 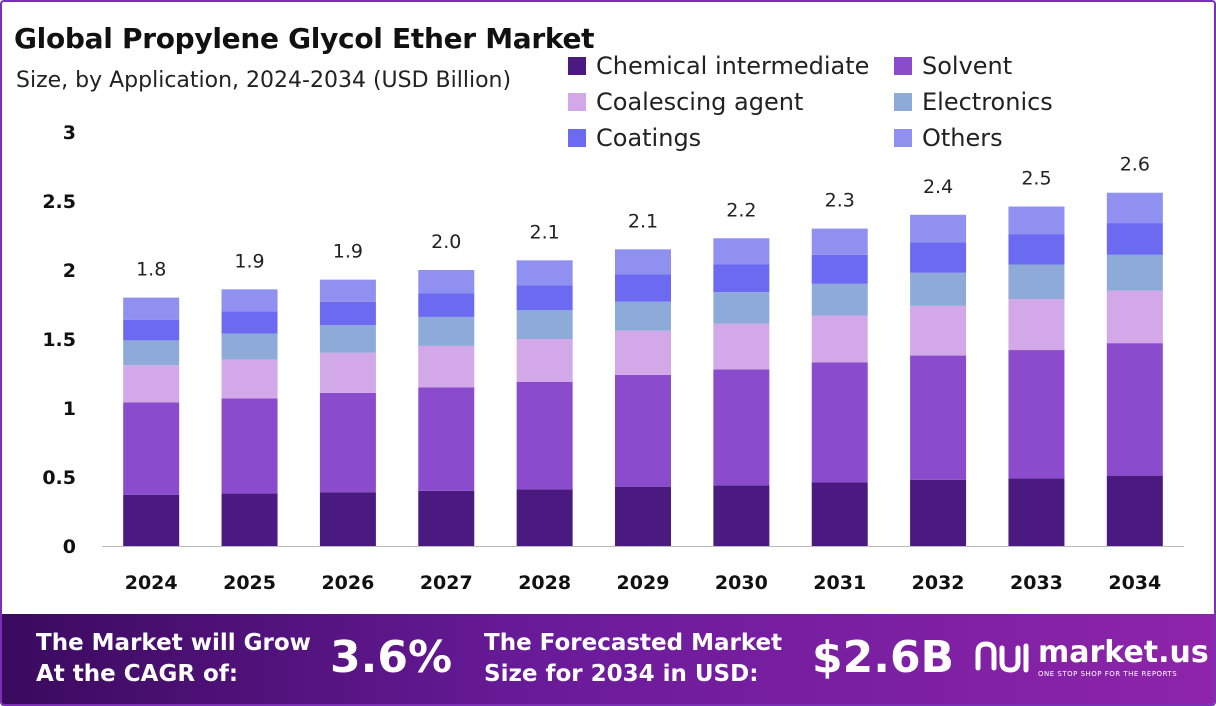 I want to click on legend-item-electronics: Electronics, so click(x=973, y=102).